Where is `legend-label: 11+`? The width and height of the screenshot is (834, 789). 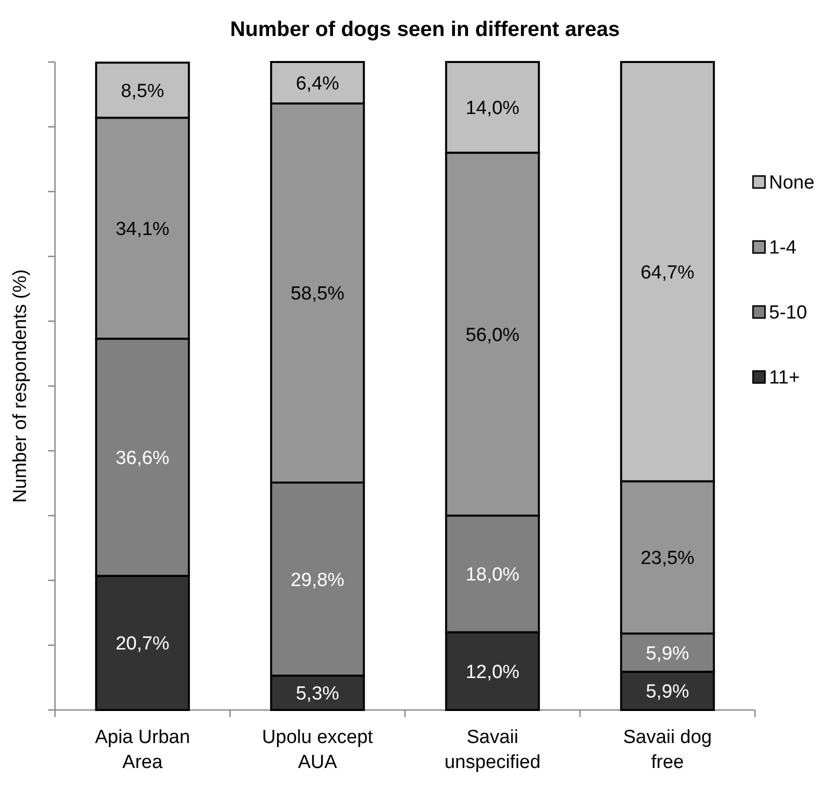 legend-label: 11+ is located at coordinates (784, 378).